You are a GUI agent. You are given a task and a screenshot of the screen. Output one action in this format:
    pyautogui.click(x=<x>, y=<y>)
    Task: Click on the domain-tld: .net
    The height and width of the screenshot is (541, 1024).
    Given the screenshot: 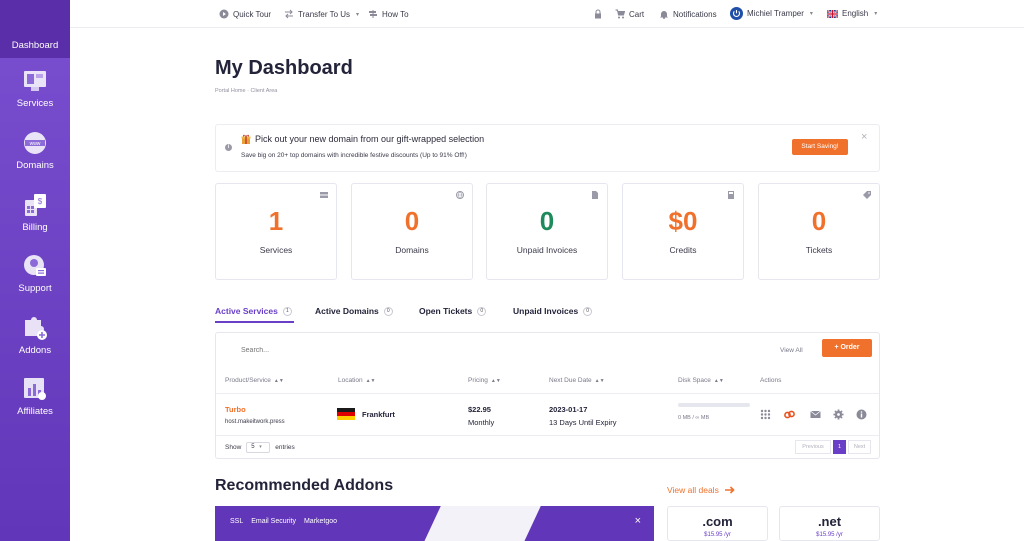 What is the action you would take?
    pyautogui.click(x=829, y=521)
    